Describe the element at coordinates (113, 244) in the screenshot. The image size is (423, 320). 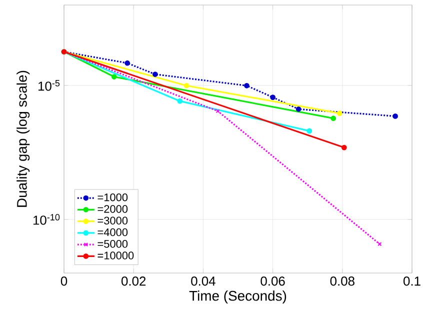
I see `legend-label: =5000` at that location.